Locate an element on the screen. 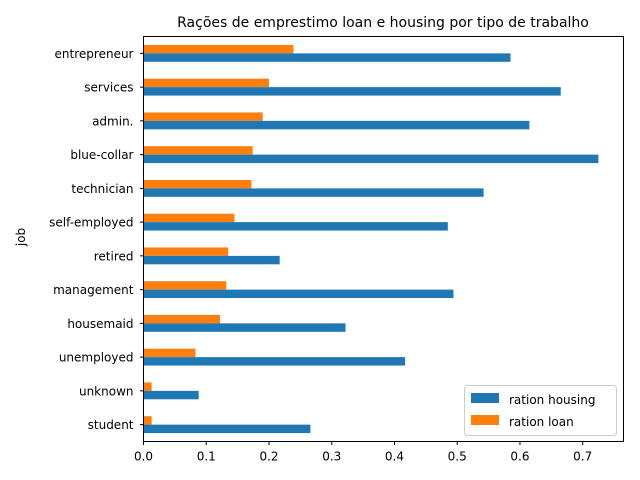  legend-box is located at coordinates (540, 410).